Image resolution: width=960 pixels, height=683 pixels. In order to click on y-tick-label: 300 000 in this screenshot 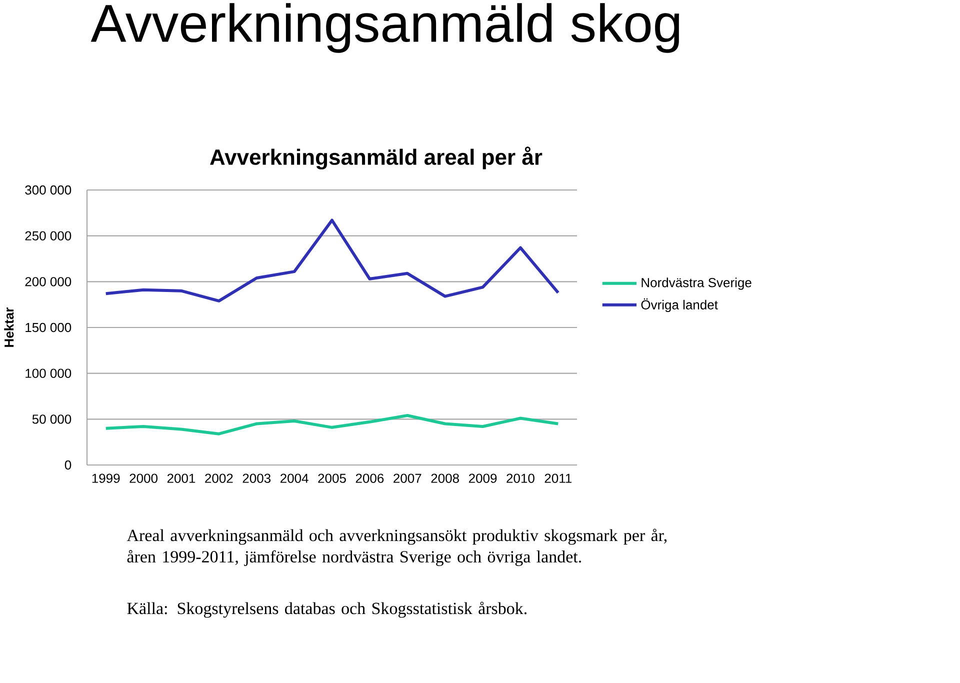, I will do `click(48, 190)`.